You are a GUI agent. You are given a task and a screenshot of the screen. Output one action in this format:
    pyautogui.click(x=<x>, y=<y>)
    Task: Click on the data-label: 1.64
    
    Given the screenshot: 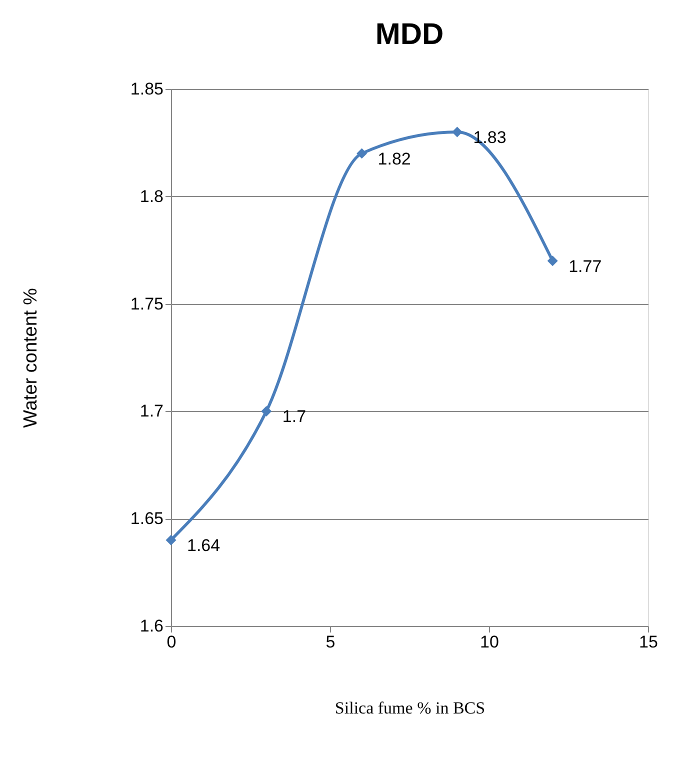 What is the action you would take?
    pyautogui.click(x=203, y=546)
    